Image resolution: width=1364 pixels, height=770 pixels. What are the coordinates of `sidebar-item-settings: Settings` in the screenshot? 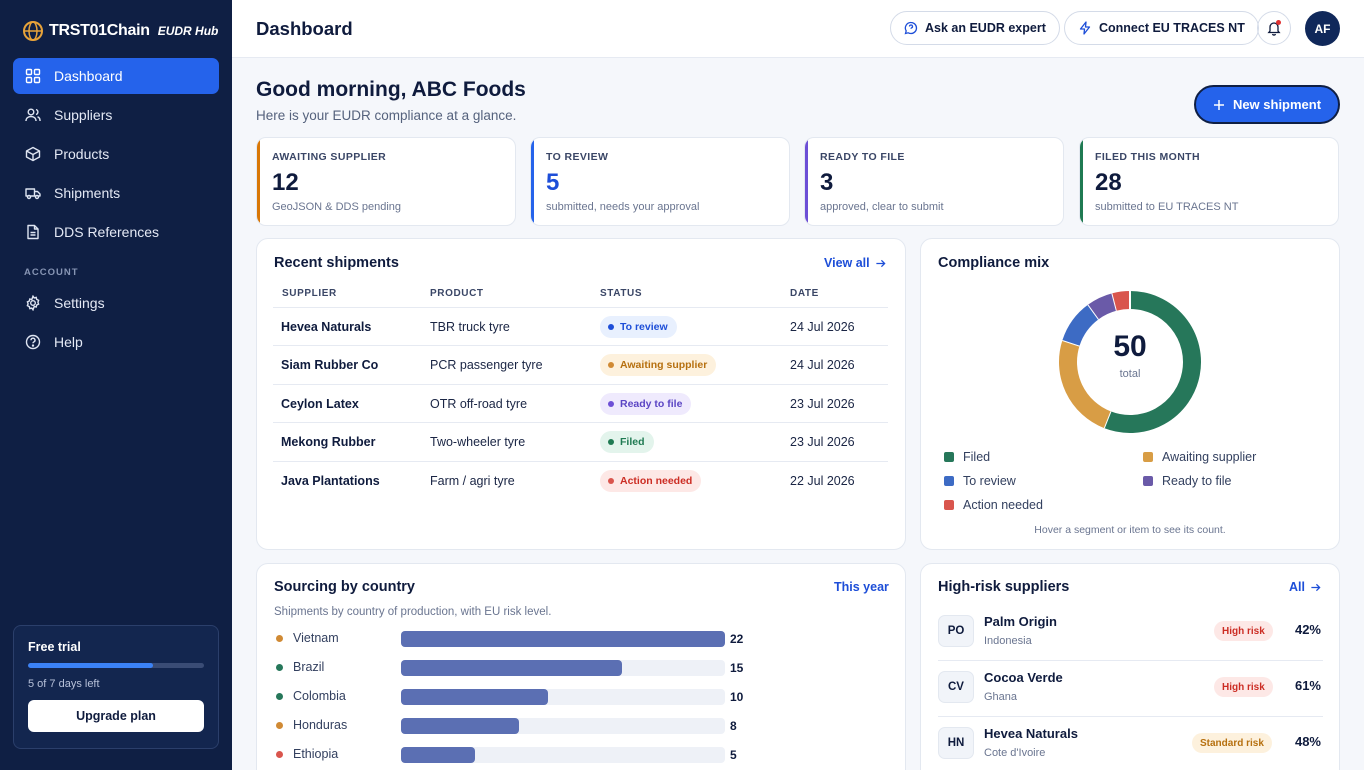 It's located at (116, 303).